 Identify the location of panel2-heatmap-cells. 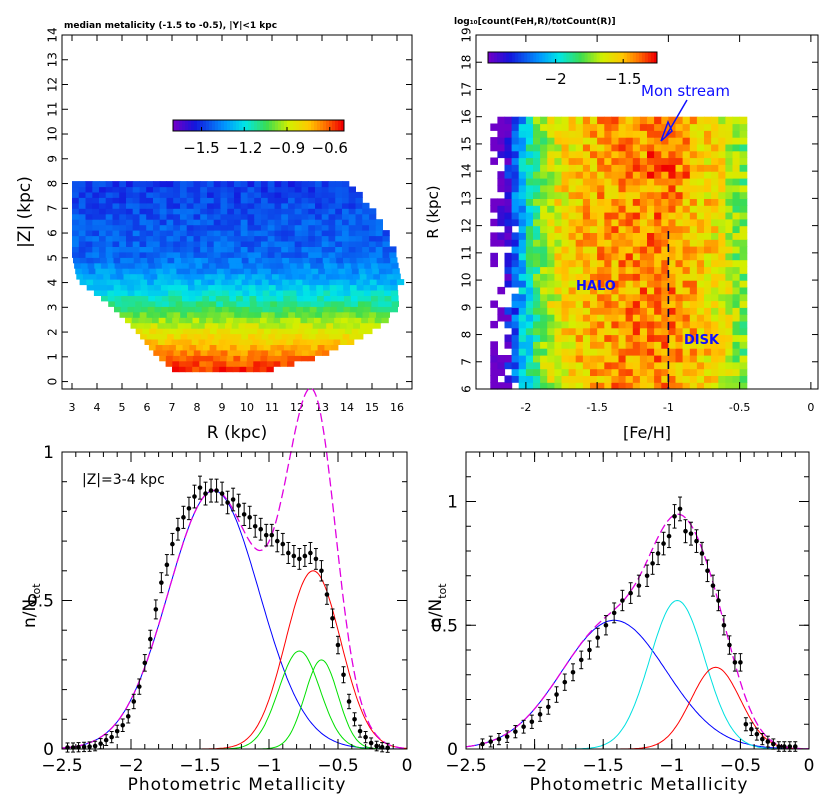
(619, 253).